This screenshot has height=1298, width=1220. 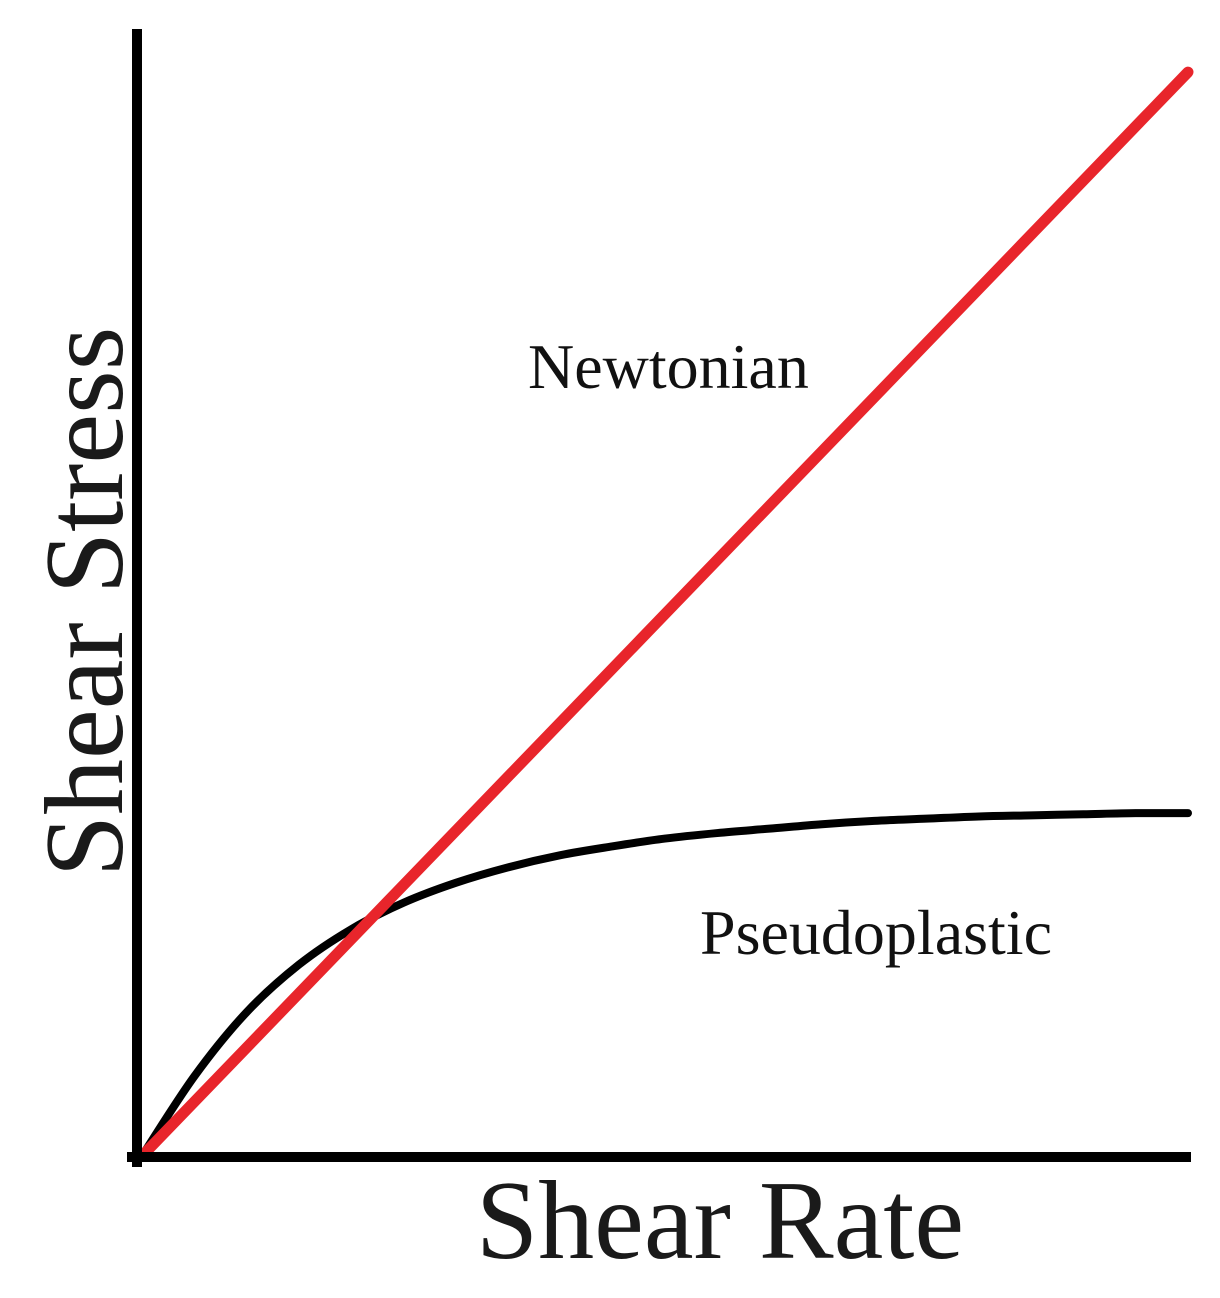 I want to click on series-label-pseudoplastic: Pseudoplastic, so click(x=876, y=932).